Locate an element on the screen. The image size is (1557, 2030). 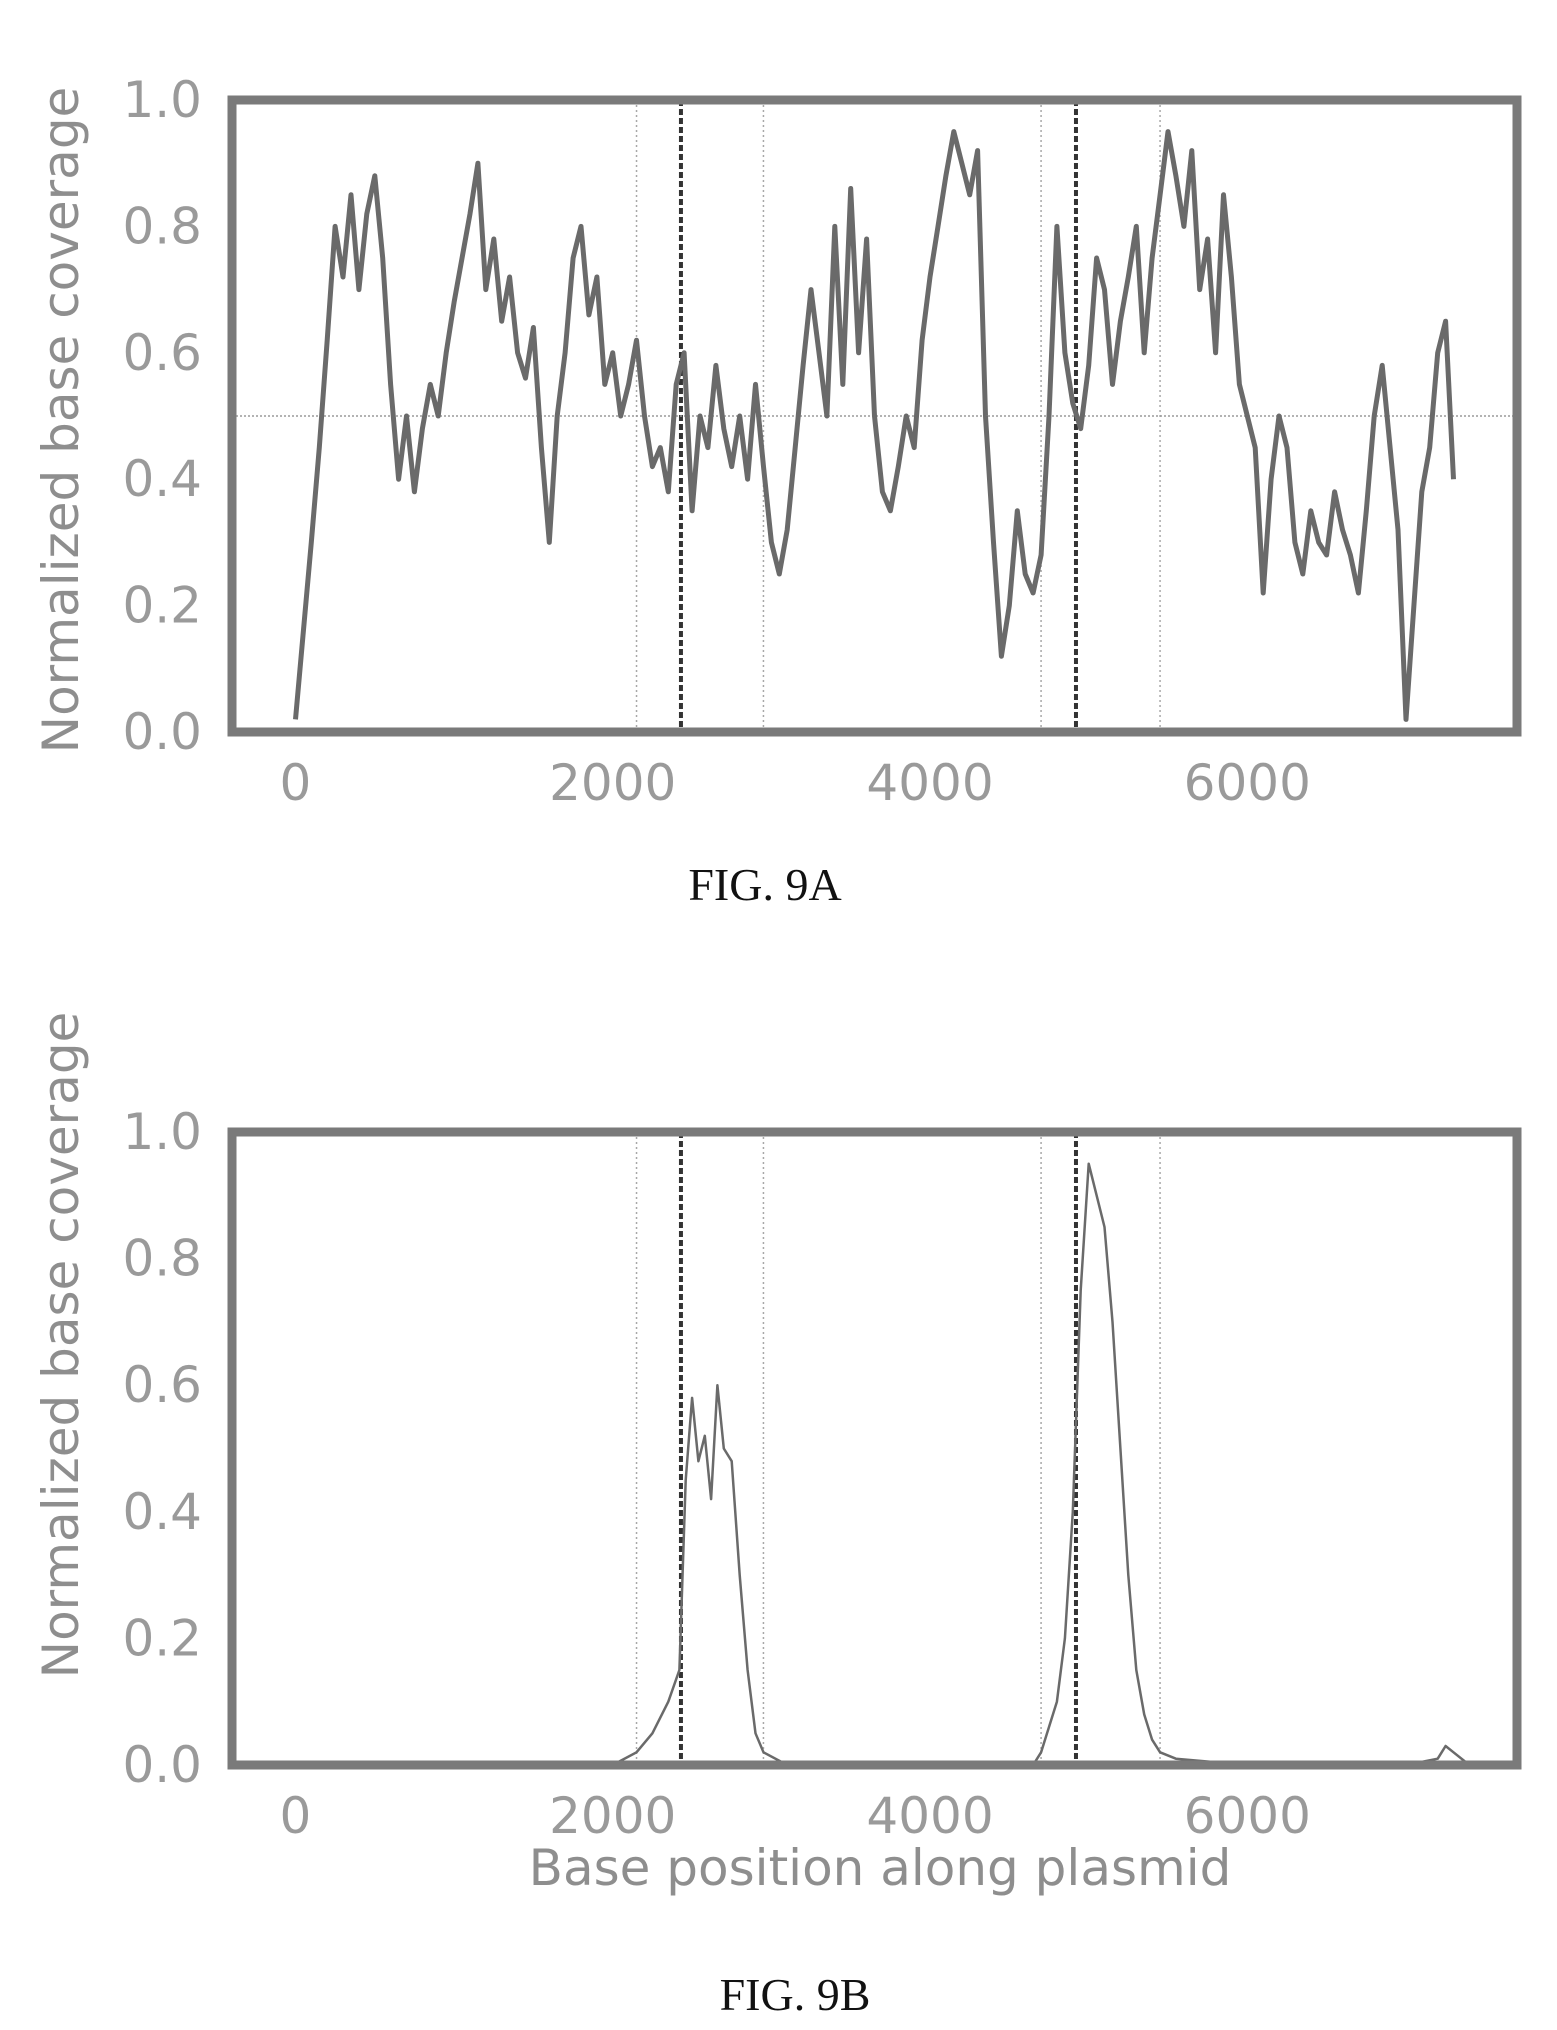
chart-9b-xticks: 0 2000 4000 6000 is located at coordinates (795, 1816).